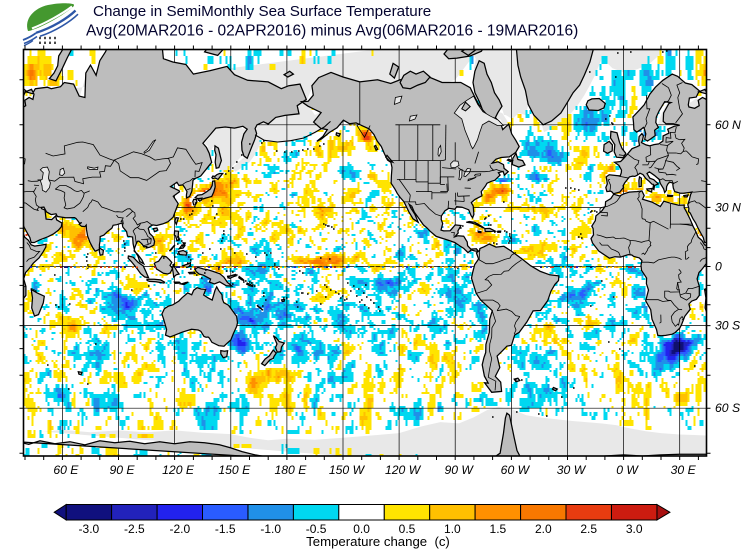 This screenshot has height=560, width=755. Describe the element at coordinates (290, 470) in the screenshot. I see `svg-text: 180 E` at that location.